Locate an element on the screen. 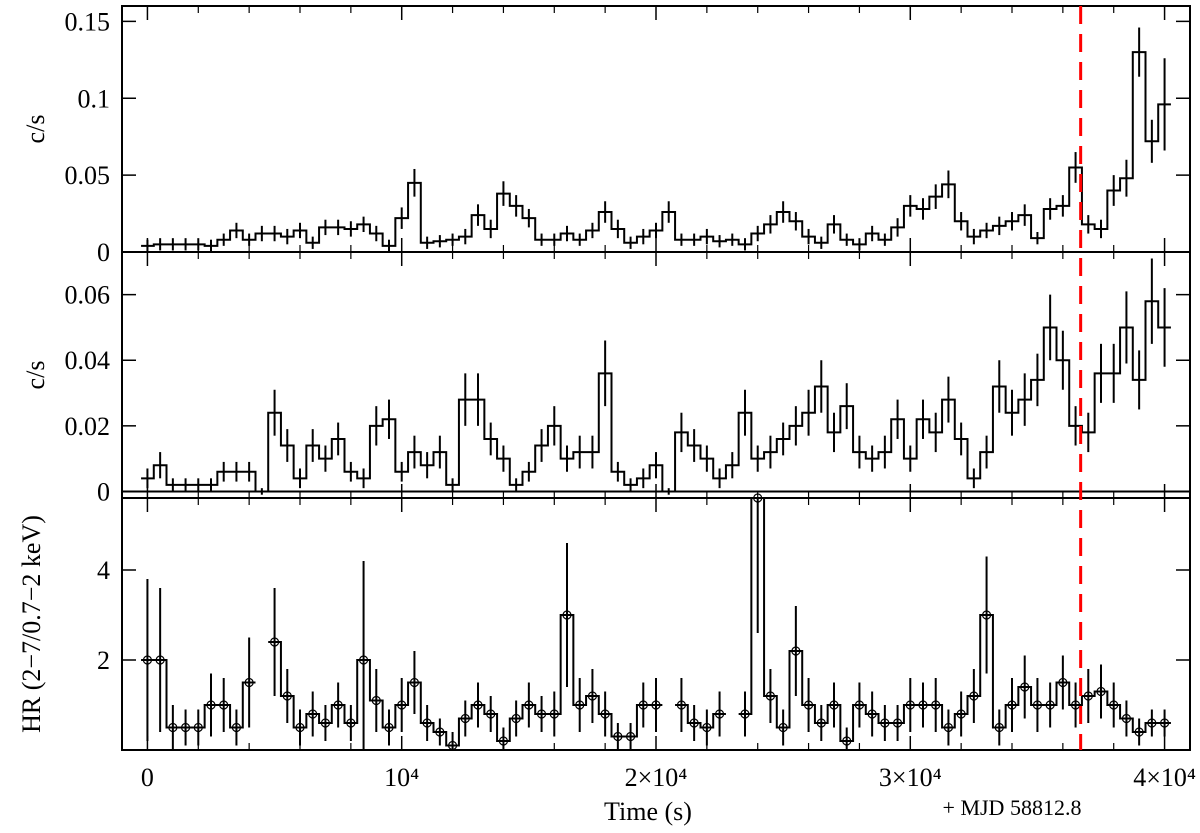  y-tick-label: 0.05 is located at coordinates (88, 175).